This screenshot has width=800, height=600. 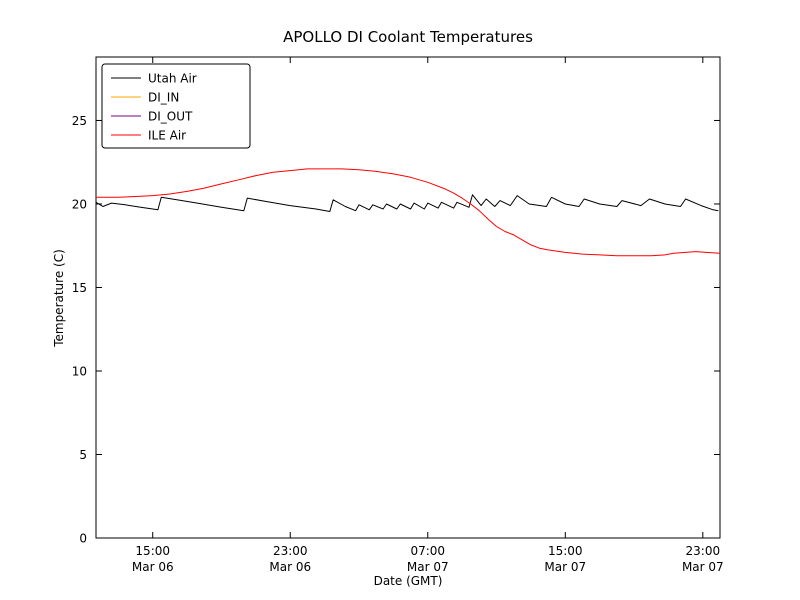 I want to click on legend-label-utah-air: Utah Air, so click(x=172, y=79).